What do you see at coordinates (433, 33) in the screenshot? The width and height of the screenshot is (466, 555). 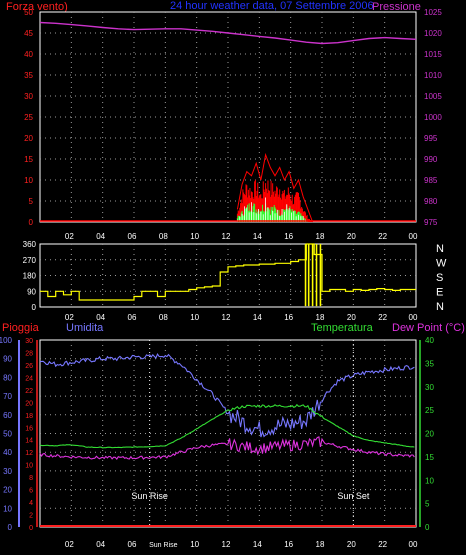 I see `pressure-tick-label: 1020` at bounding box center [433, 33].